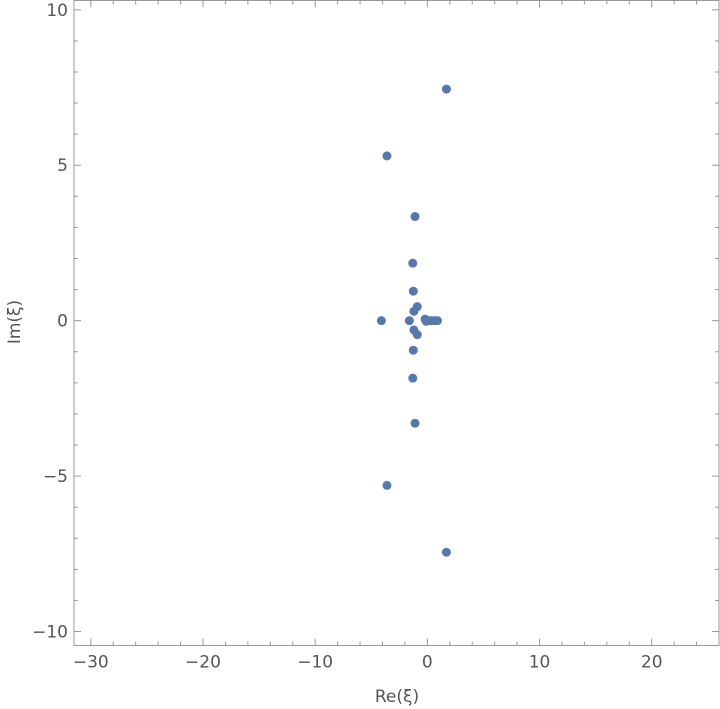 The height and width of the screenshot is (709, 720). Describe the element at coordinates (427, 663) in the screenshot. I see `x-tick-label: 0` at that location.